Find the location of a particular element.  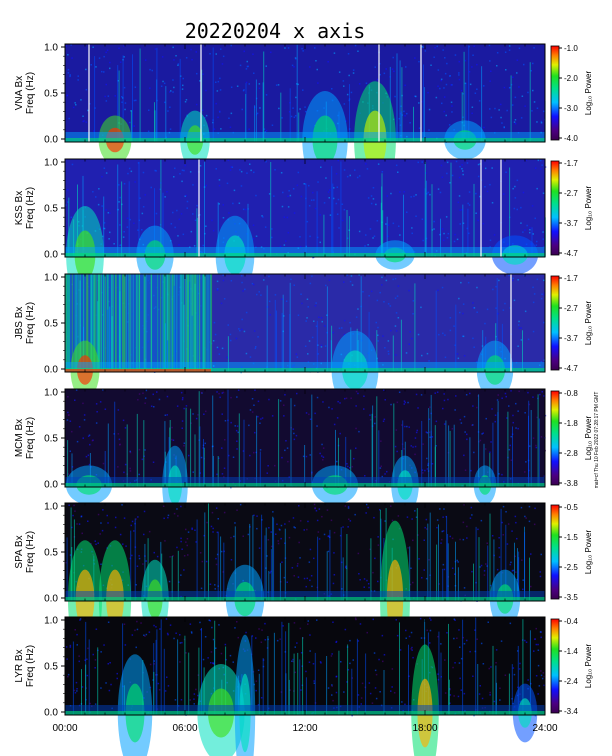

colorbar-tick-label: -3.8 is located at coordinates (571, 483).